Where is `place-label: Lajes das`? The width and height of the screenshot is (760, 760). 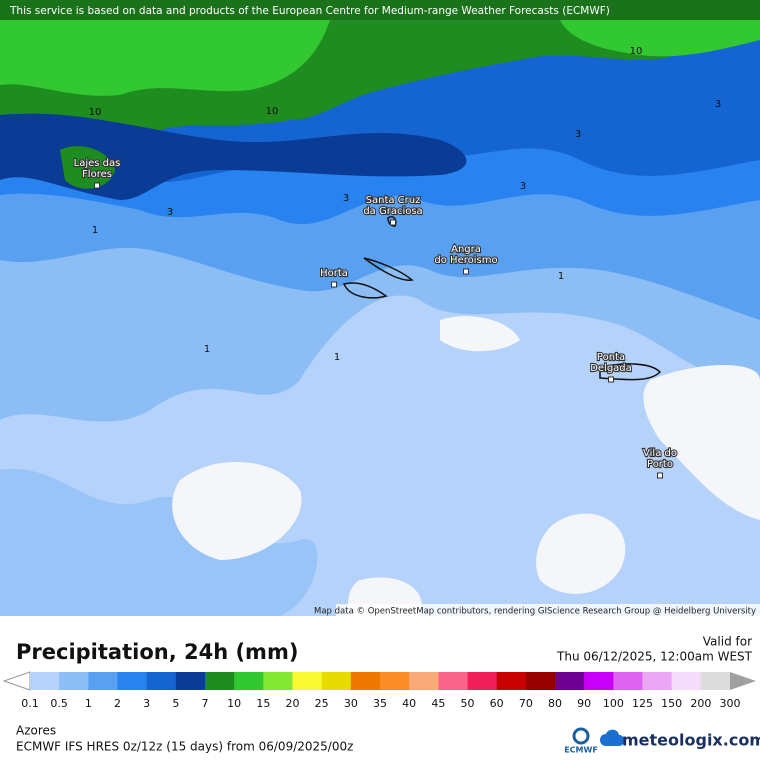 place-label: Lajes das is located at coordinates (97, 163).